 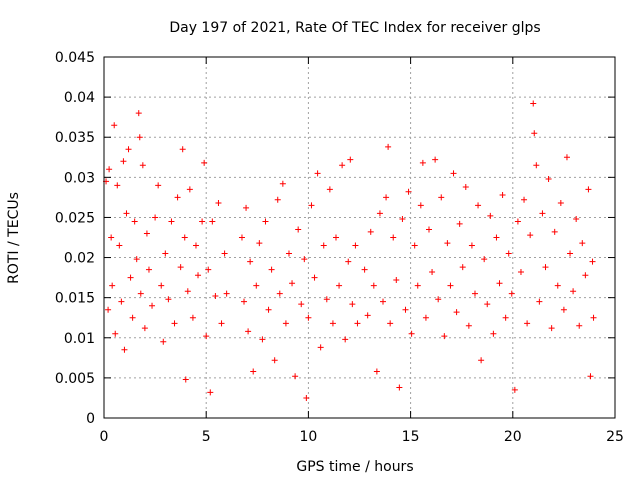 I want to click on y-tick-label: 0.045, so click(x=75, y=58).